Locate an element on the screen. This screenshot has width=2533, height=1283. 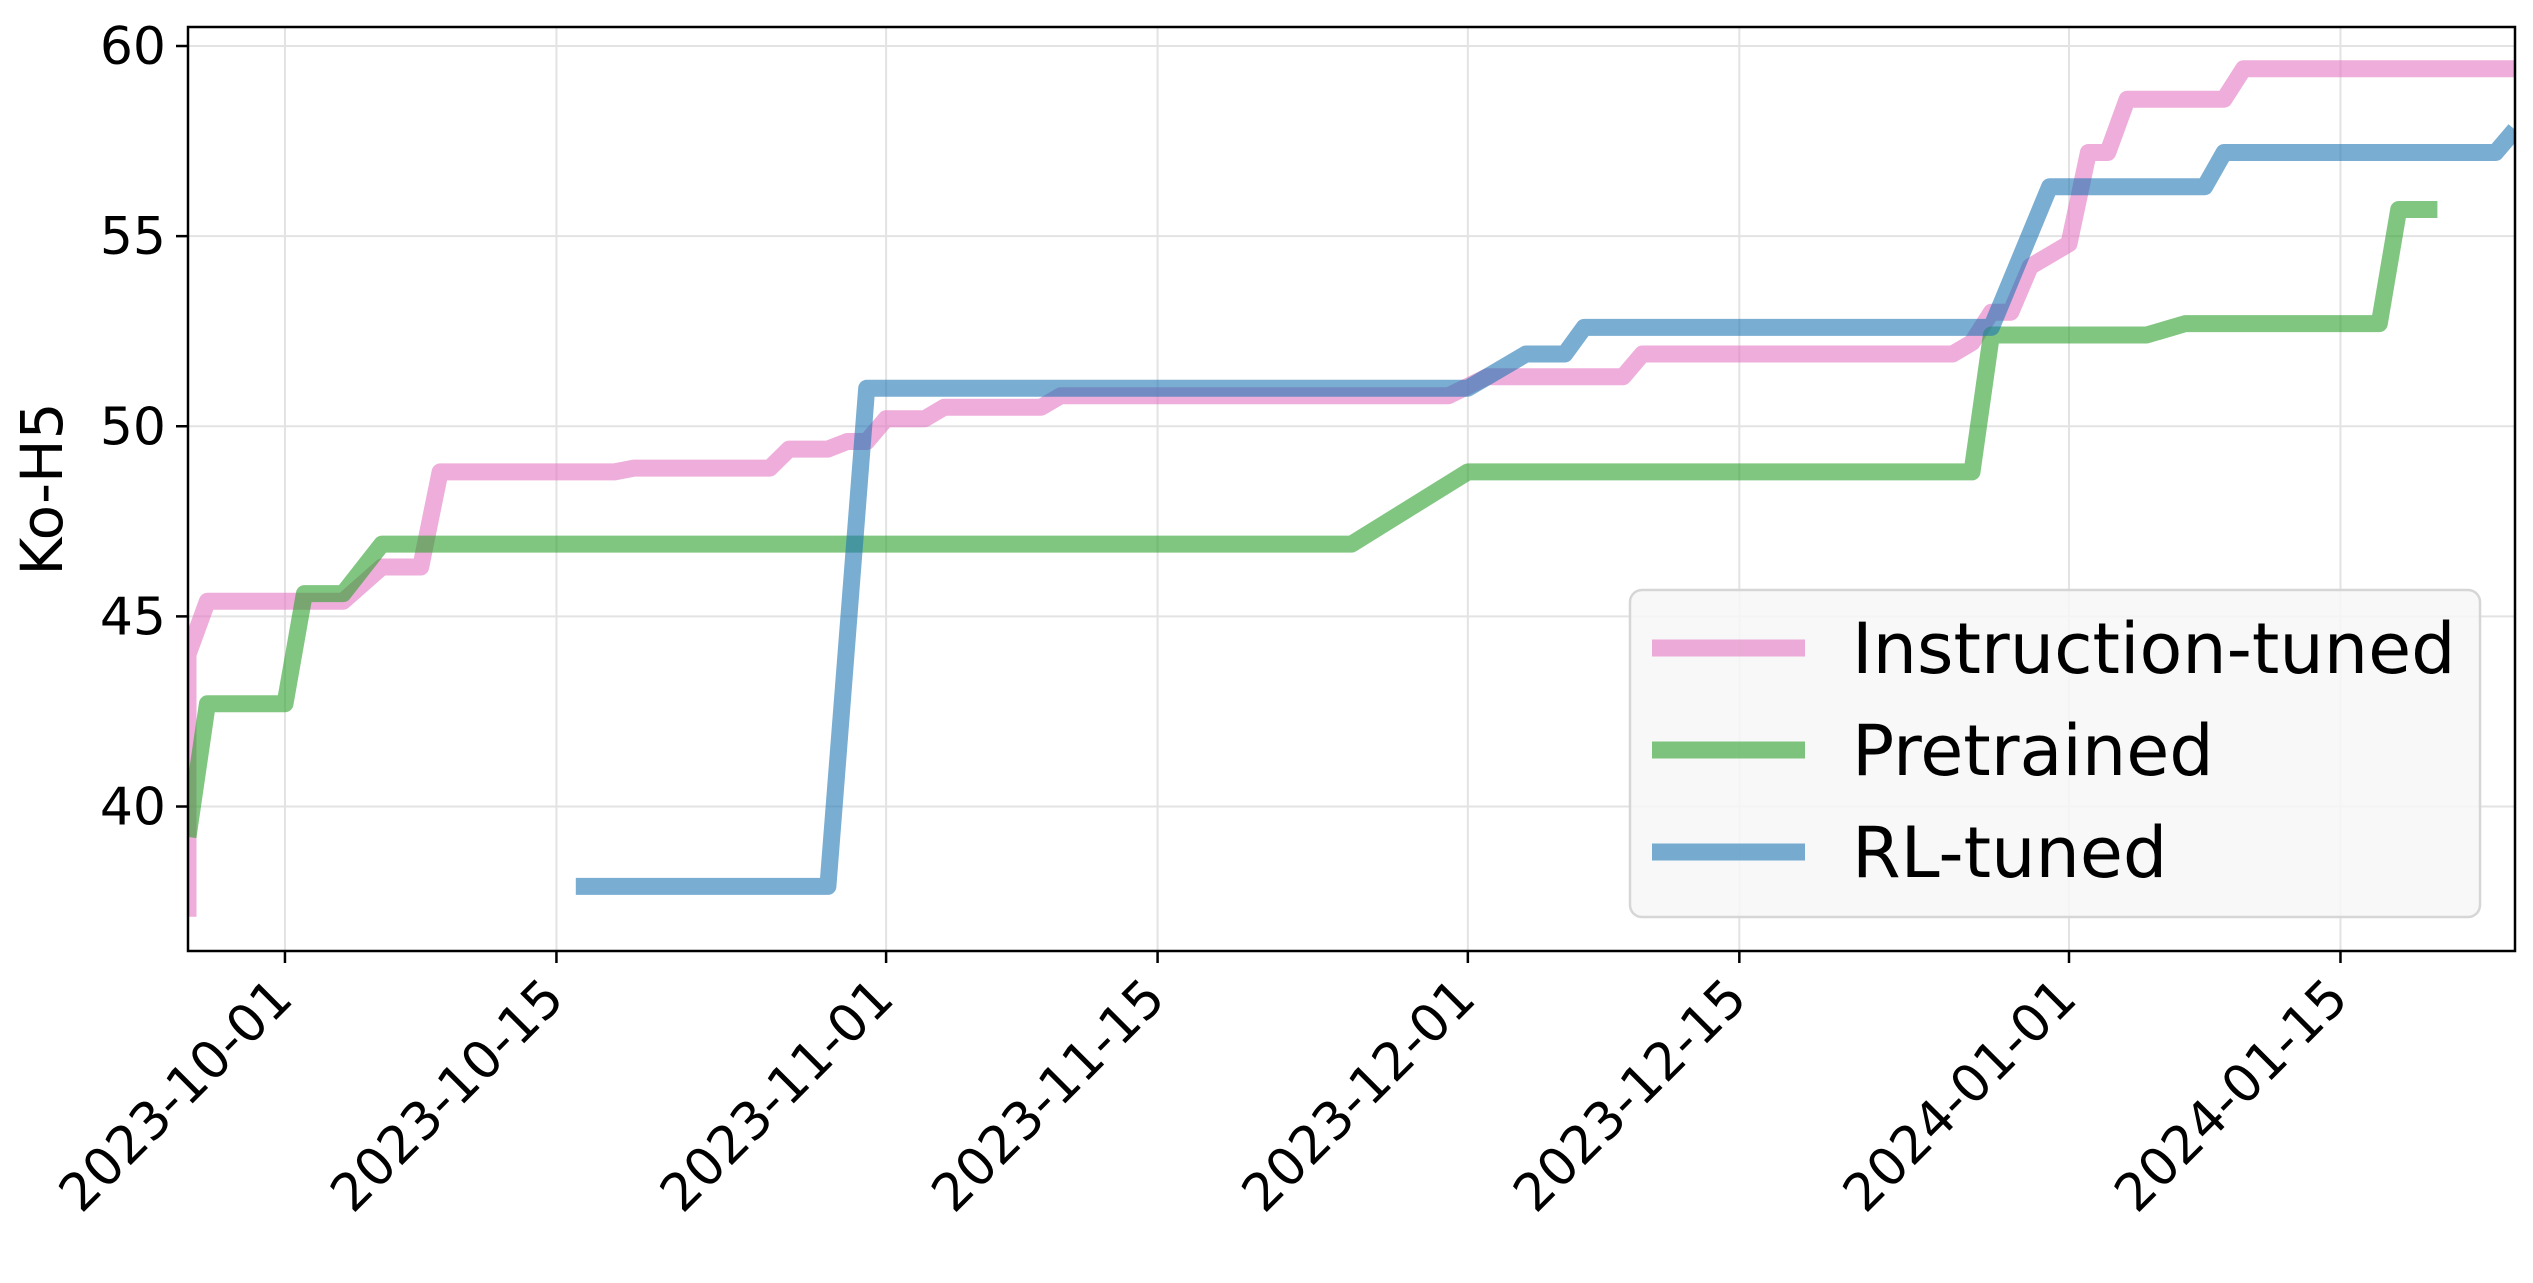
legend-box is located at coordinates (2055, 753).